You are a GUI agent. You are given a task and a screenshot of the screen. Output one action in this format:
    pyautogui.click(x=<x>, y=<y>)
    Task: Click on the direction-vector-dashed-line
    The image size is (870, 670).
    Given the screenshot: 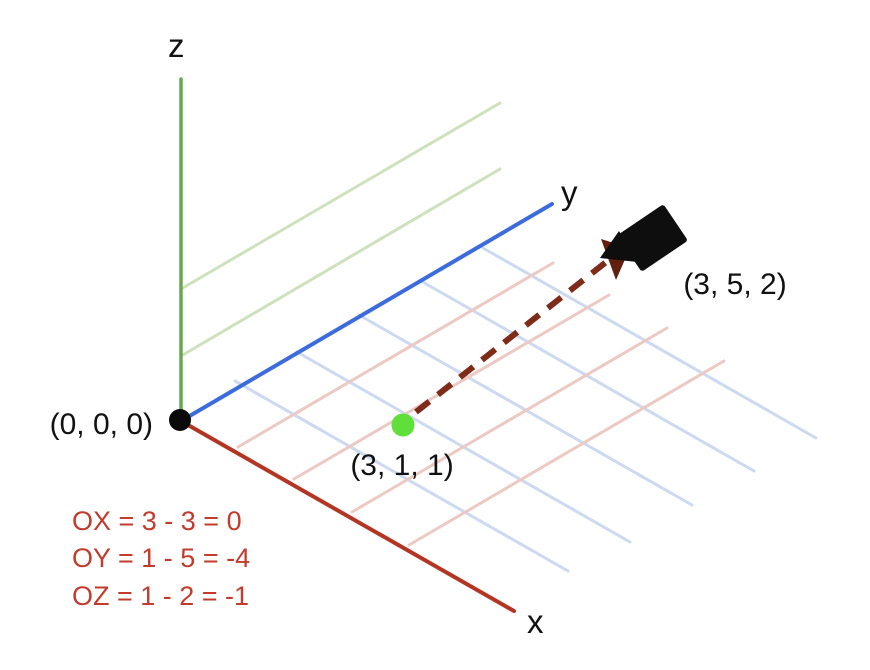 What is the action you would take?
    pyautogui.click(x=513, y=335)
    